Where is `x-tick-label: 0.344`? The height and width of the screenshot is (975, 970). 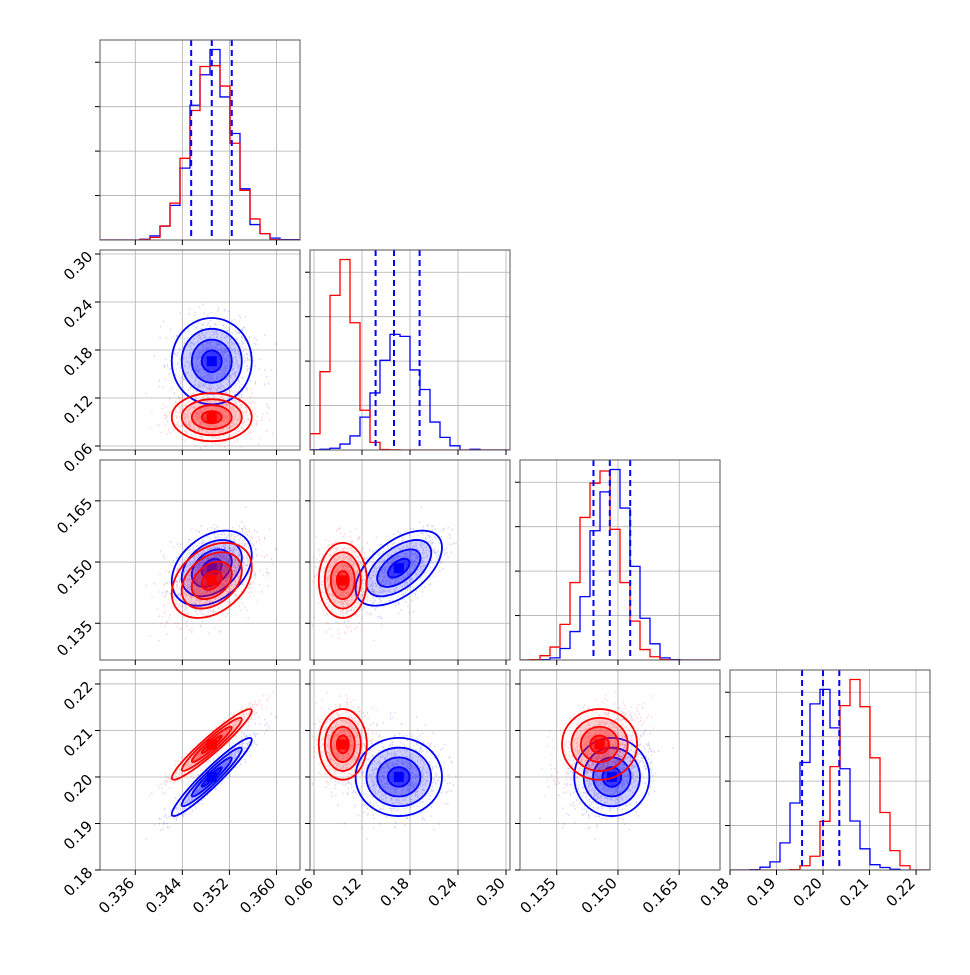
x-tick-label: 0.344 is located at coordinates (163, 895).